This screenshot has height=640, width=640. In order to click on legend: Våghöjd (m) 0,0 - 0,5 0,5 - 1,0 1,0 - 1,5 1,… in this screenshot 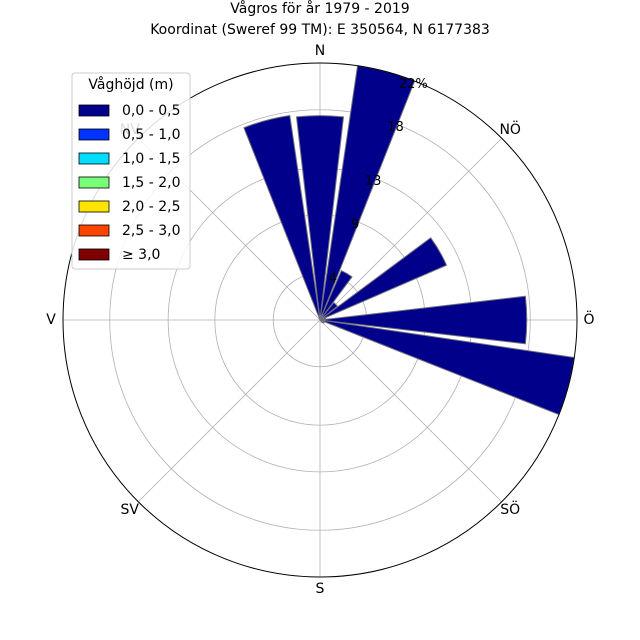, I will do `click(131, 171)`.